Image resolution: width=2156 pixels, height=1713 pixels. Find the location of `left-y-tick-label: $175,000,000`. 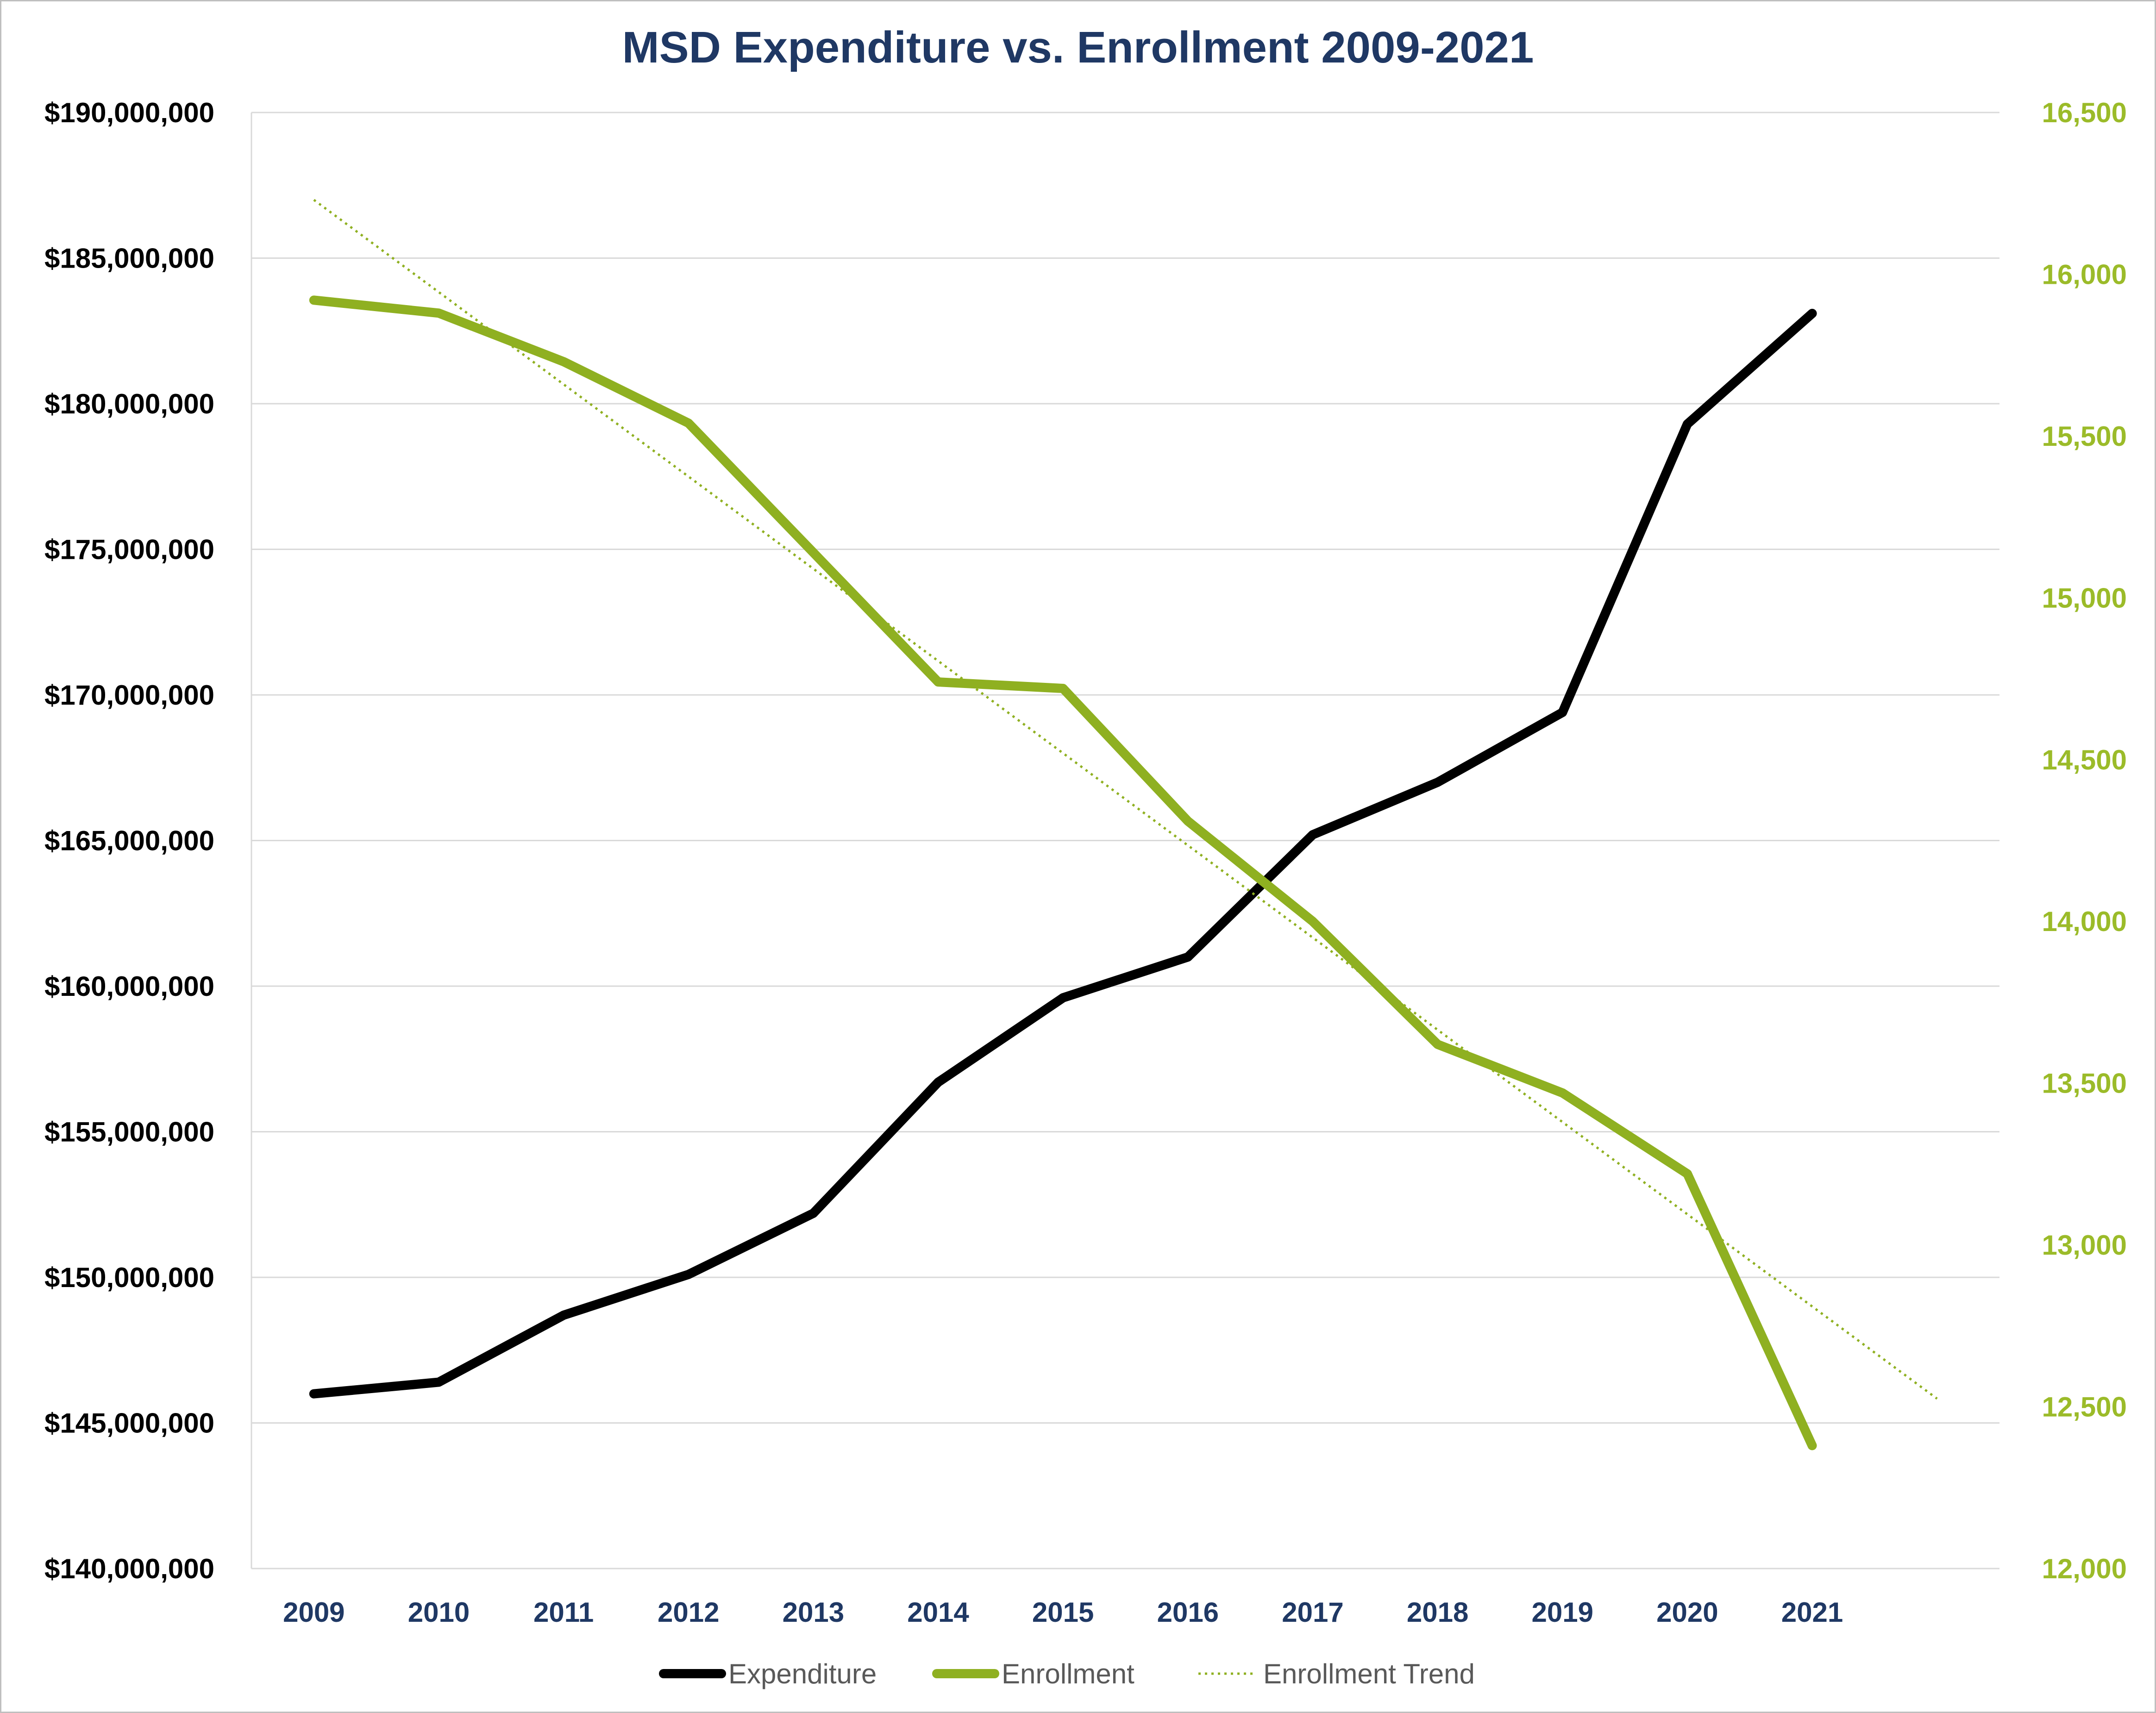

left-y-tick-label: $175,000,000 is located at coordinates (129, 549).